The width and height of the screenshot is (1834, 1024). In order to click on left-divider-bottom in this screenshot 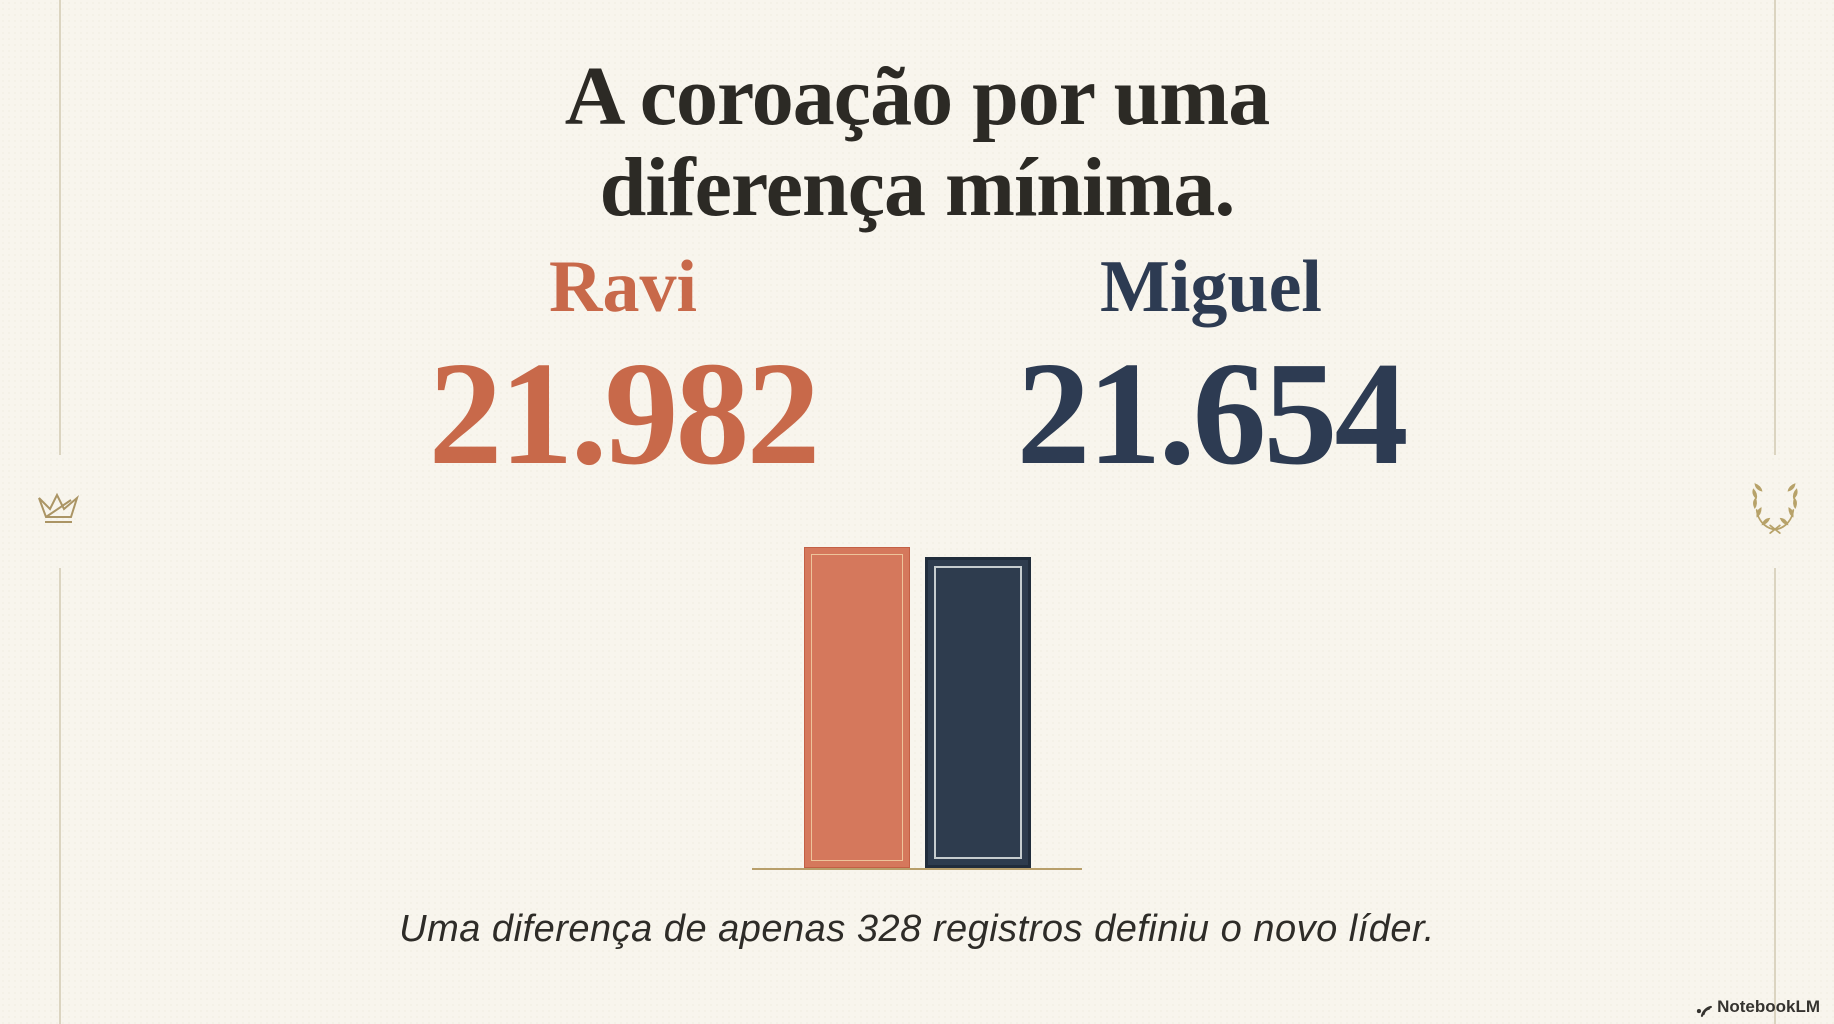, I will do `click(60, 796)`.